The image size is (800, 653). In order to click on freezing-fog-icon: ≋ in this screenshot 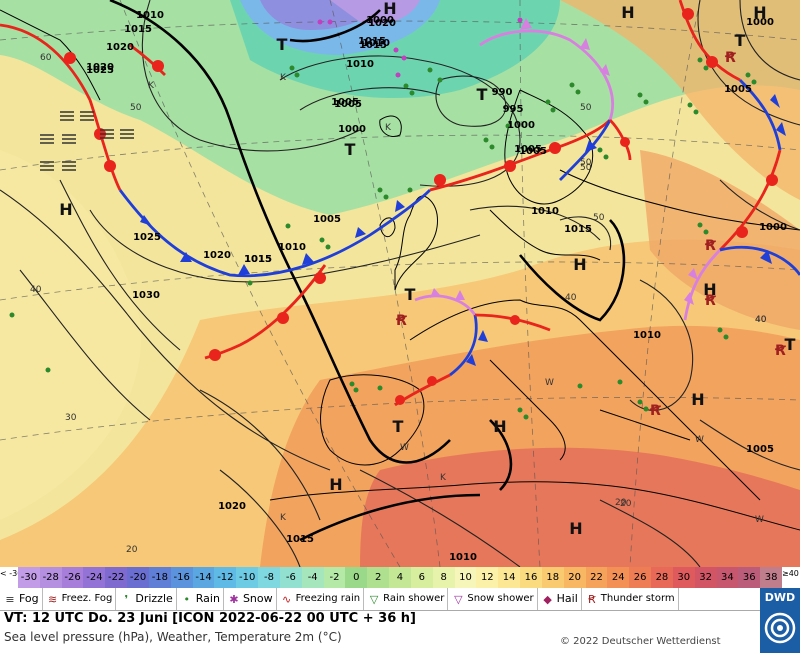, I will do `click(53, 599)`.